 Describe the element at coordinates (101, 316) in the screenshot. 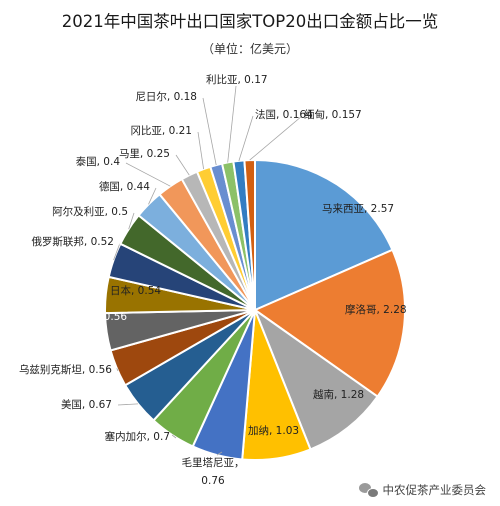

I see `data-label: 多哥, 0.56` at that location.